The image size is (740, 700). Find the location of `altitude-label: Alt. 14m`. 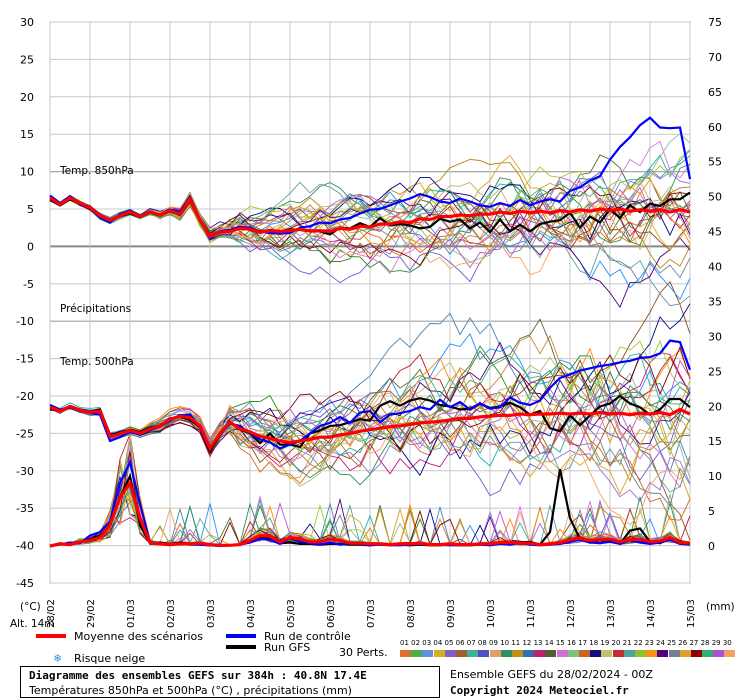

altitude-label: Alt. 14m is located at coordinates (32, 624).